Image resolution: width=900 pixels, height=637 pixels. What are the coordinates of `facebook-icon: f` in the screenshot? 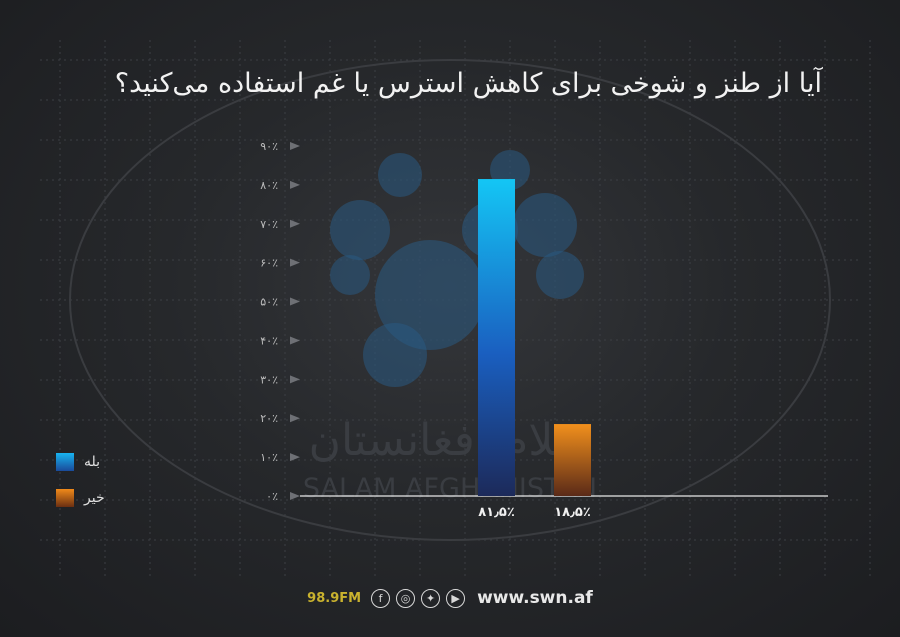 It's located at (381, 598).